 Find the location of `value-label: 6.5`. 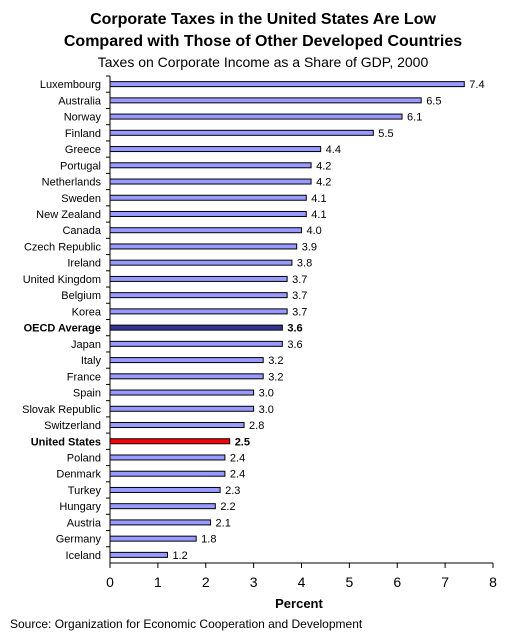

value-label: 6.5 is located at coordinates (433, 101).